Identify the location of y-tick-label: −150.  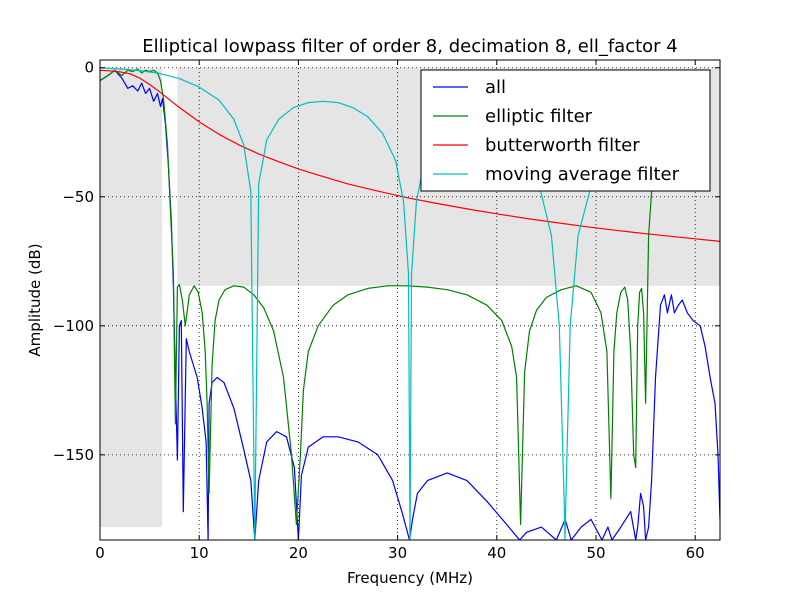
(73, 455).